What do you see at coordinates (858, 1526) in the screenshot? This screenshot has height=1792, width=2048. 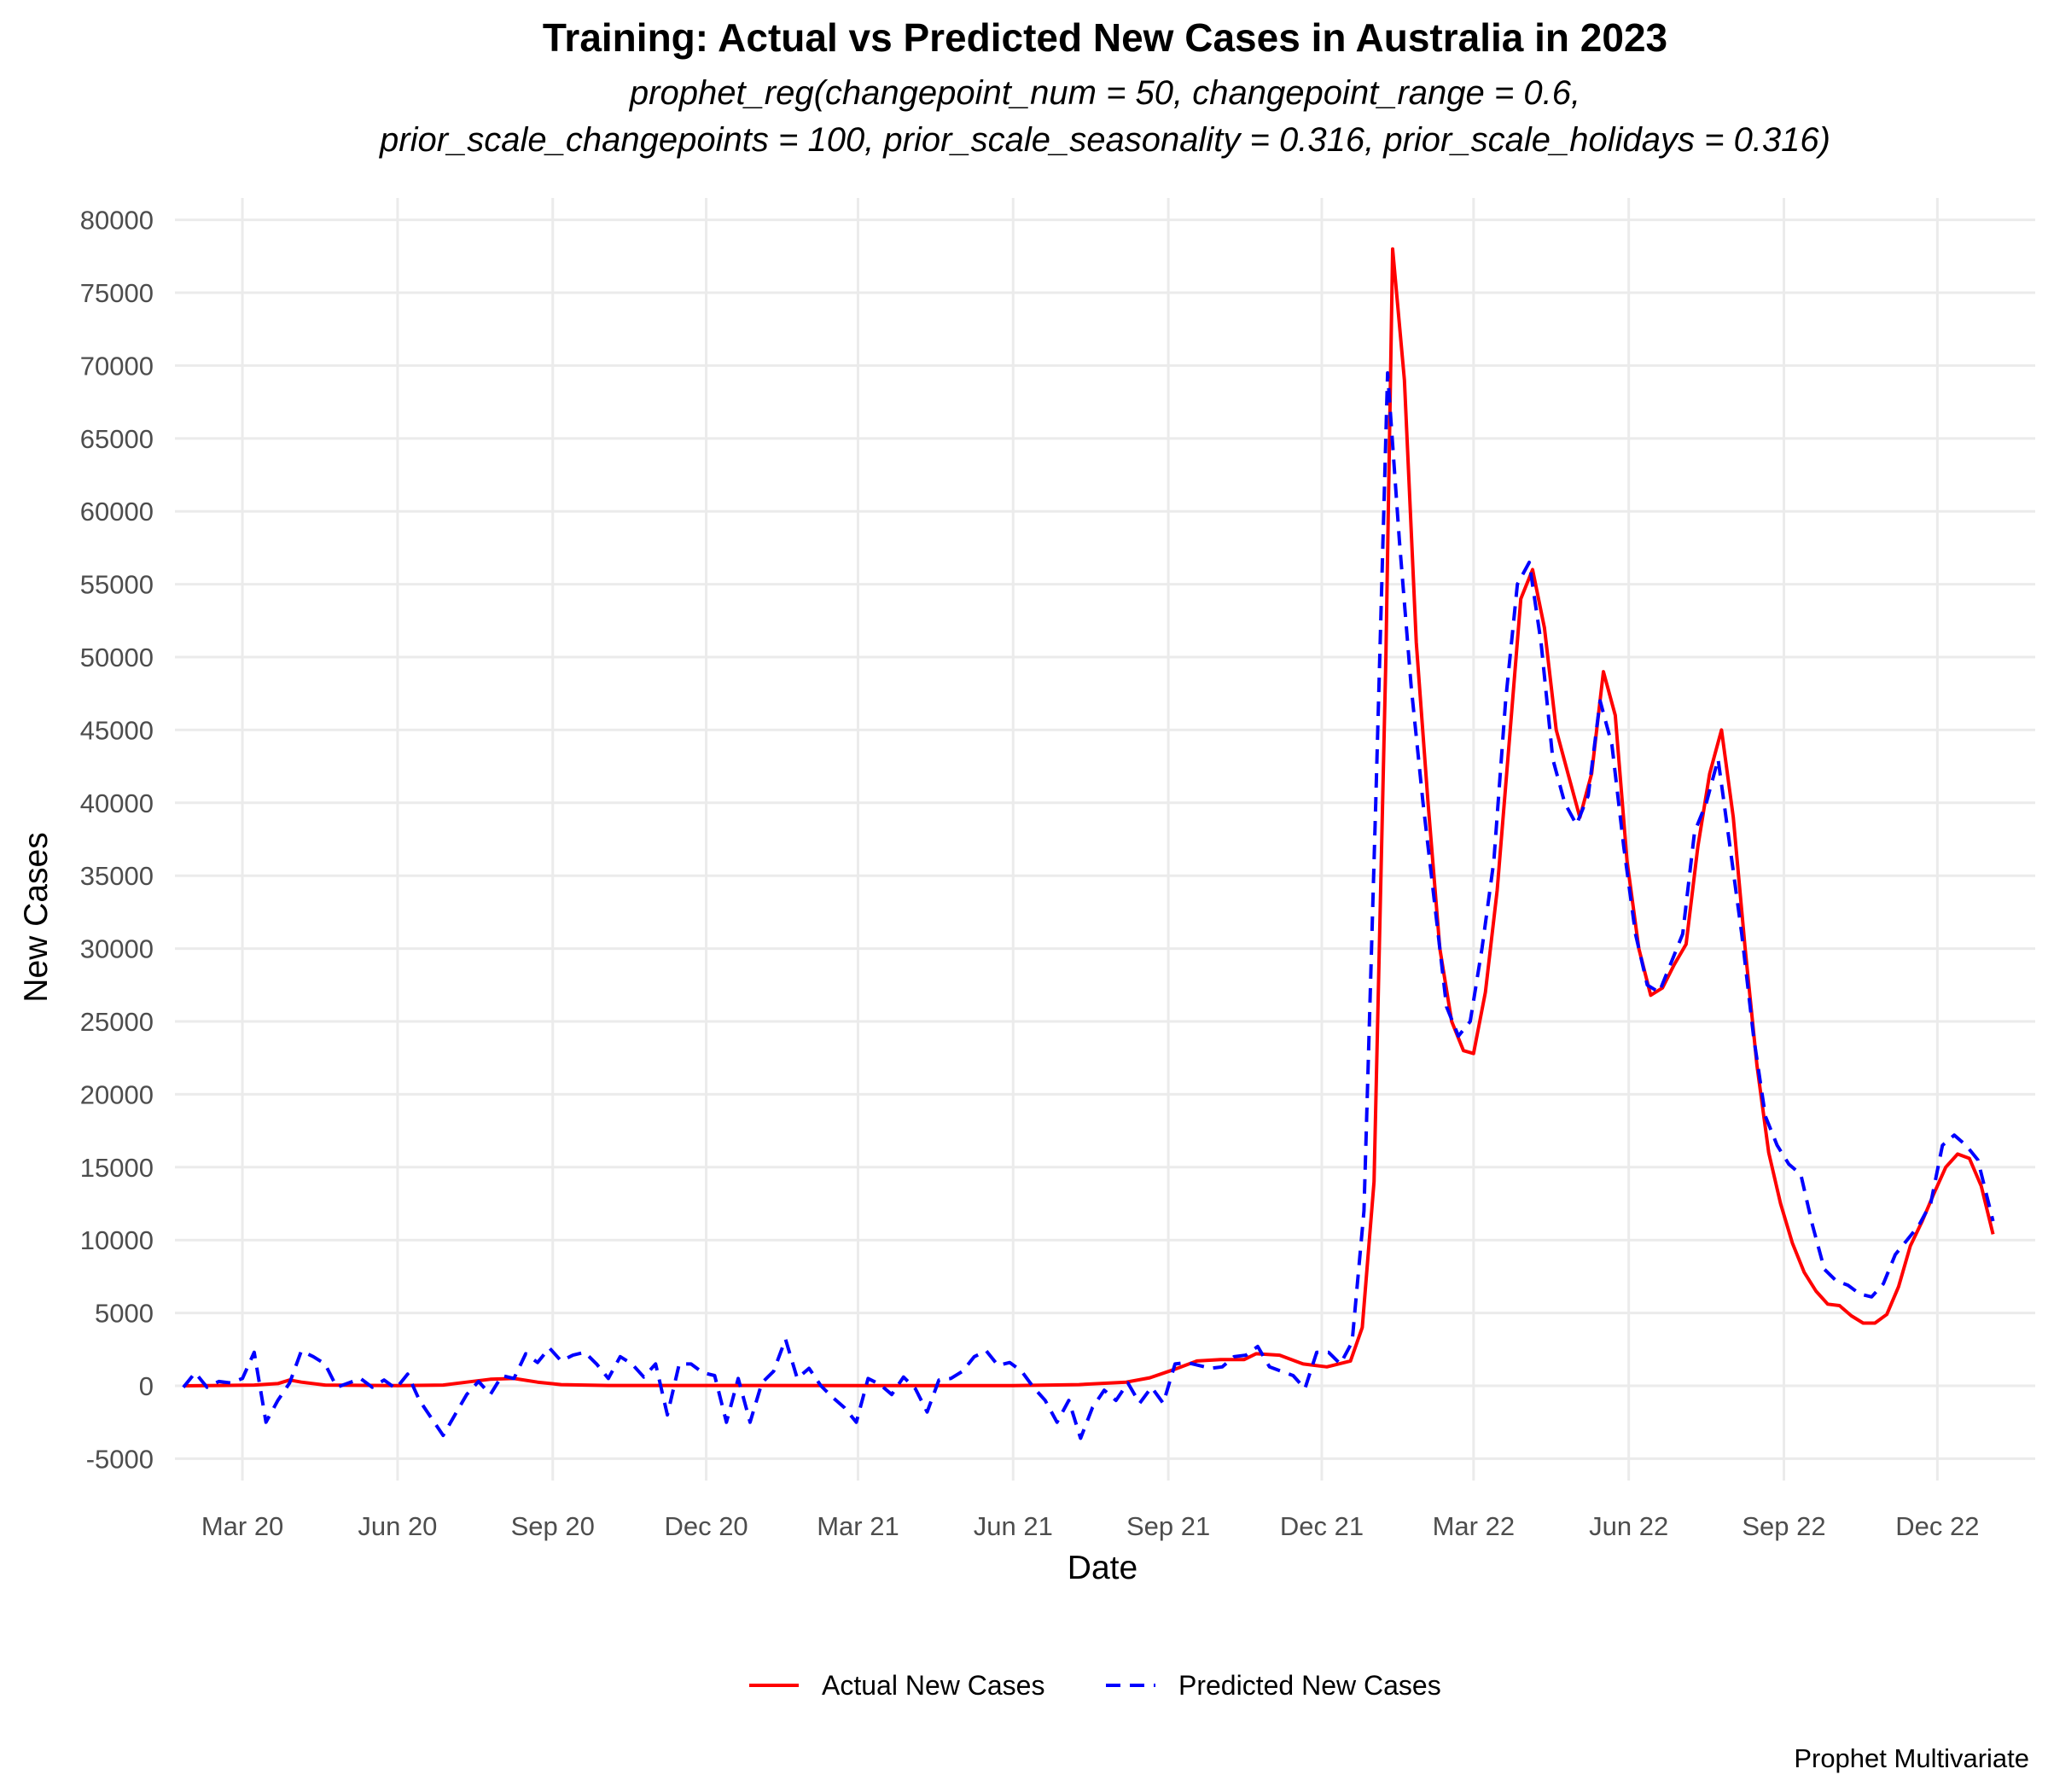 I see `x-tick-label: Mar 21` at bounding box center [858, 1526].